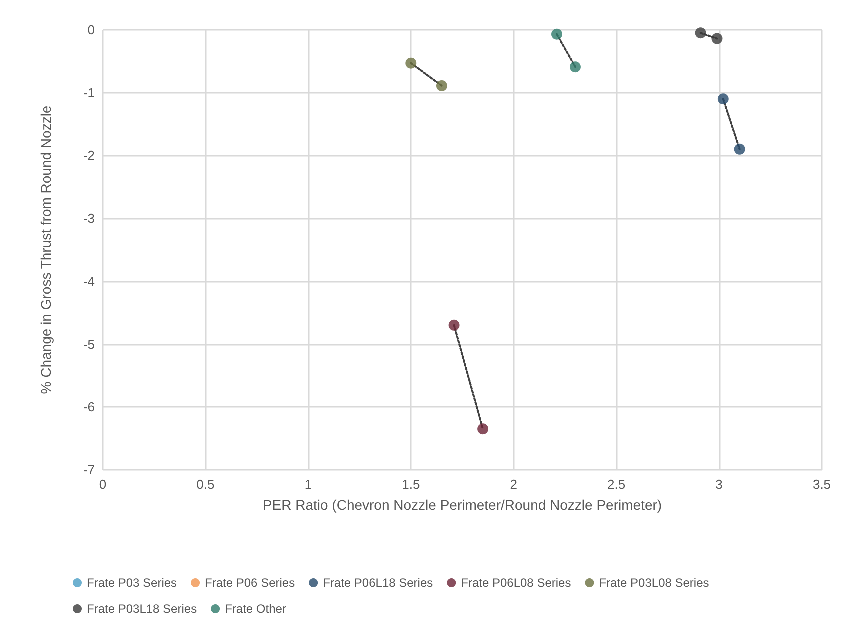  I want to click on x-tick-label: 2, so click(514, 484).